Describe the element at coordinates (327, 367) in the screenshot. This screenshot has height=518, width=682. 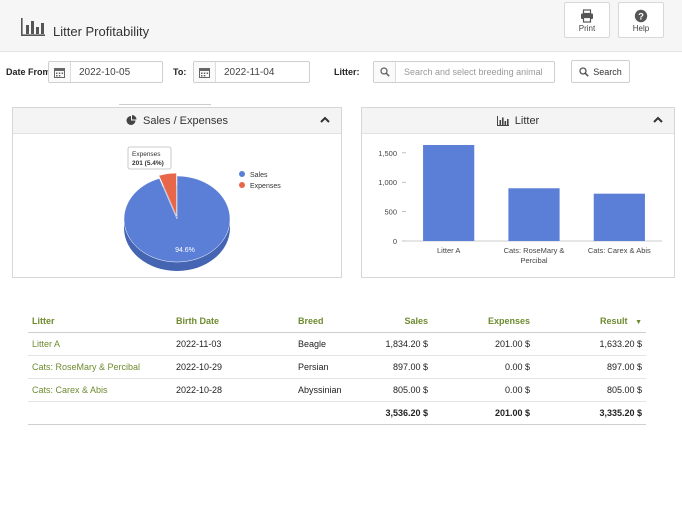
I see `breed-cell: Persian` at that location.